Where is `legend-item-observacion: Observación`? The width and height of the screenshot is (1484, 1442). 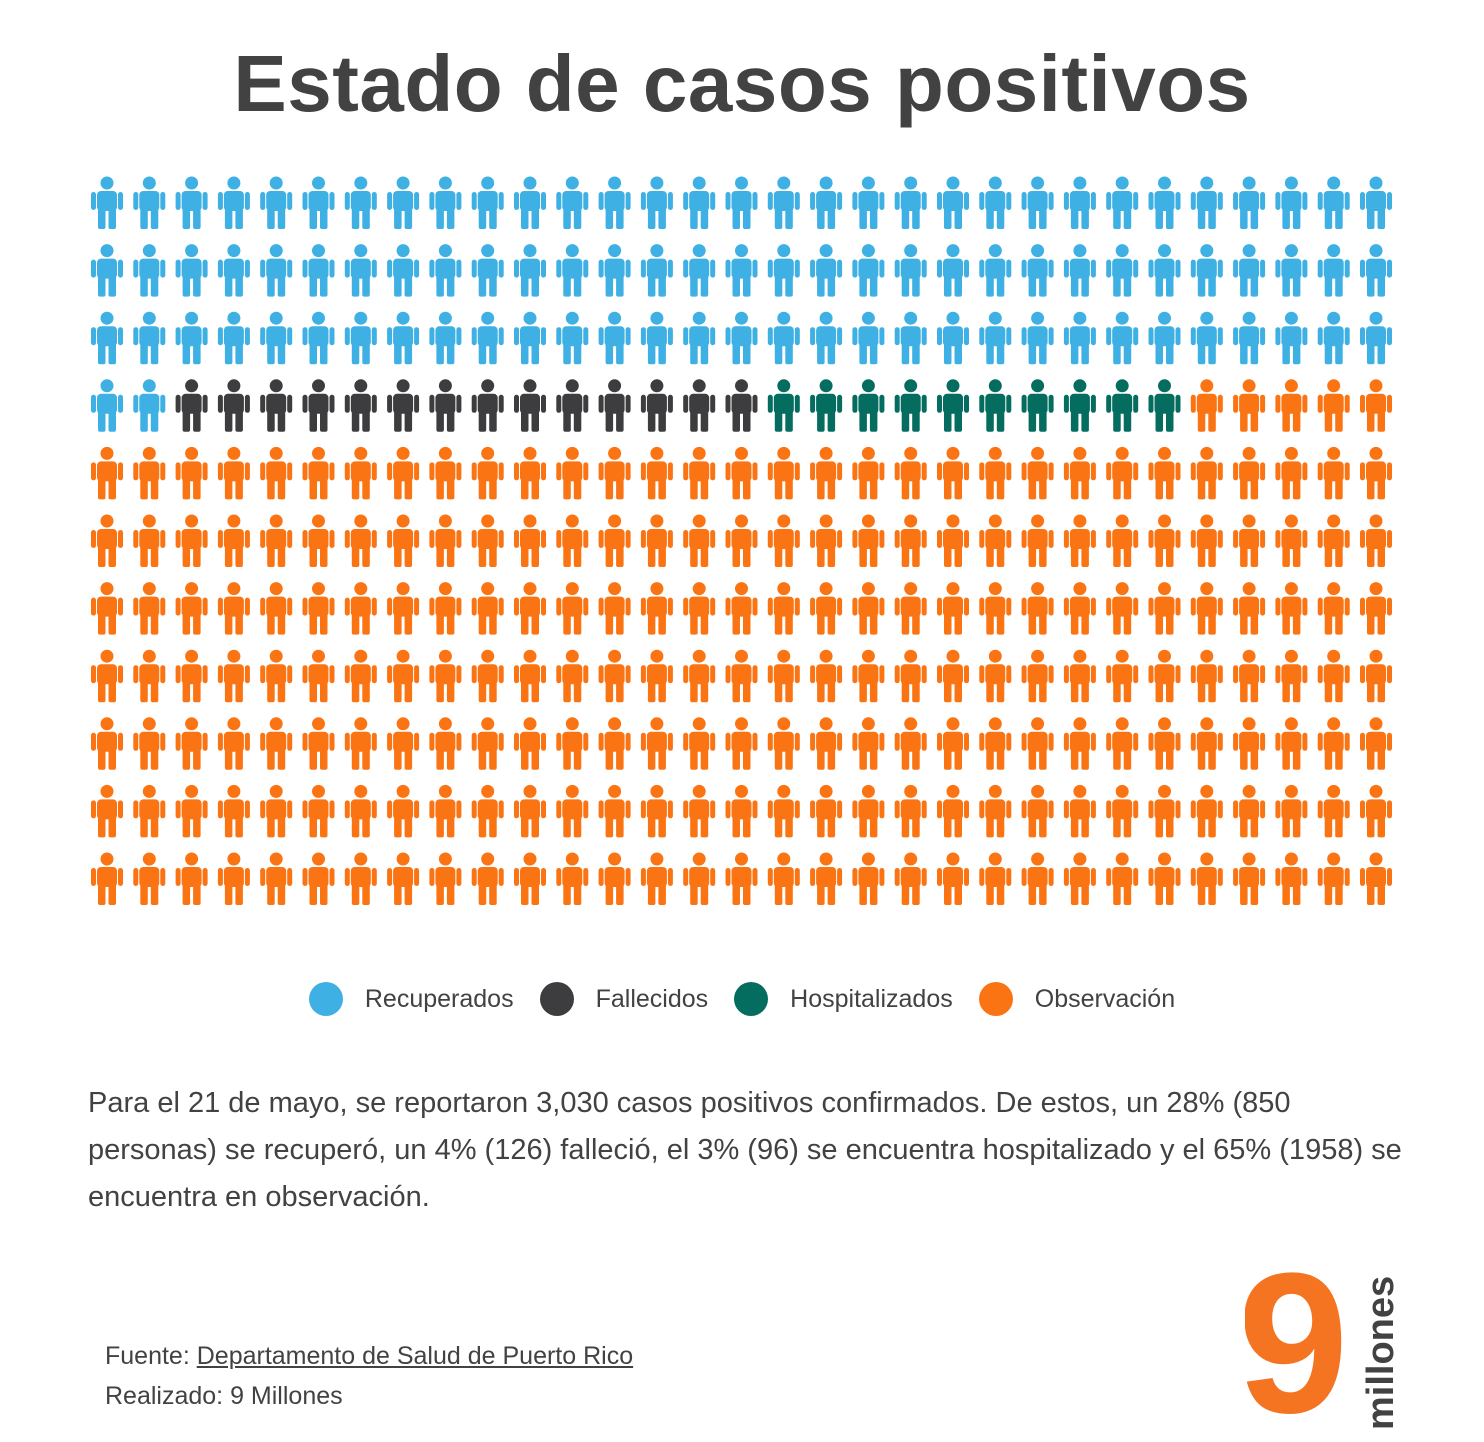 legend-item-observacion: Observación is located at coordinates (1077, 999).